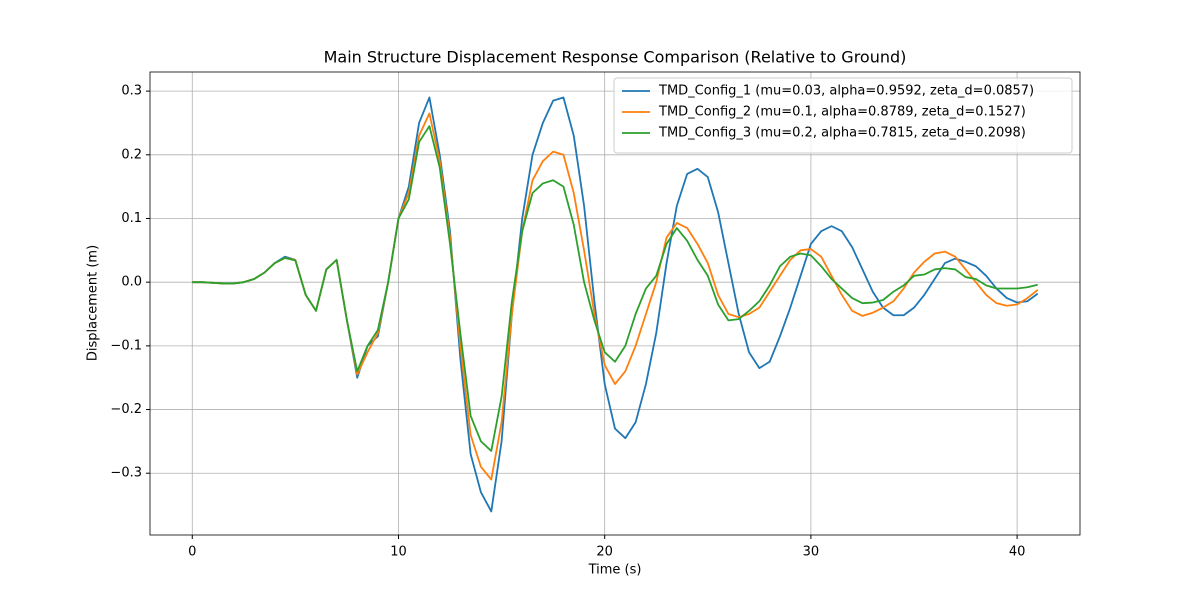 The width and height of the screenshot is (1200, 600). I want to click on legend-box, so click(843, 115).